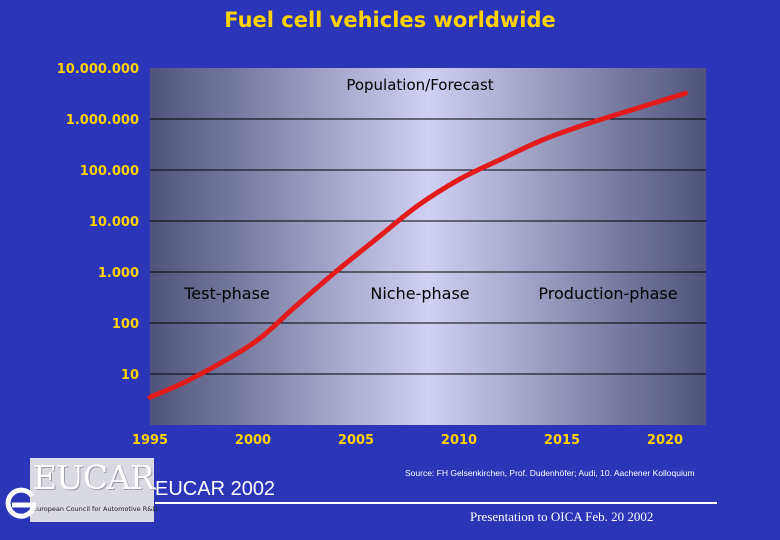 This screenshot has width=780, height=540. Describe the element at coordinates (407, 440) in the screenshot. I see `x-axis: 1995 2000 2005 2010 2015 2020` at that location.